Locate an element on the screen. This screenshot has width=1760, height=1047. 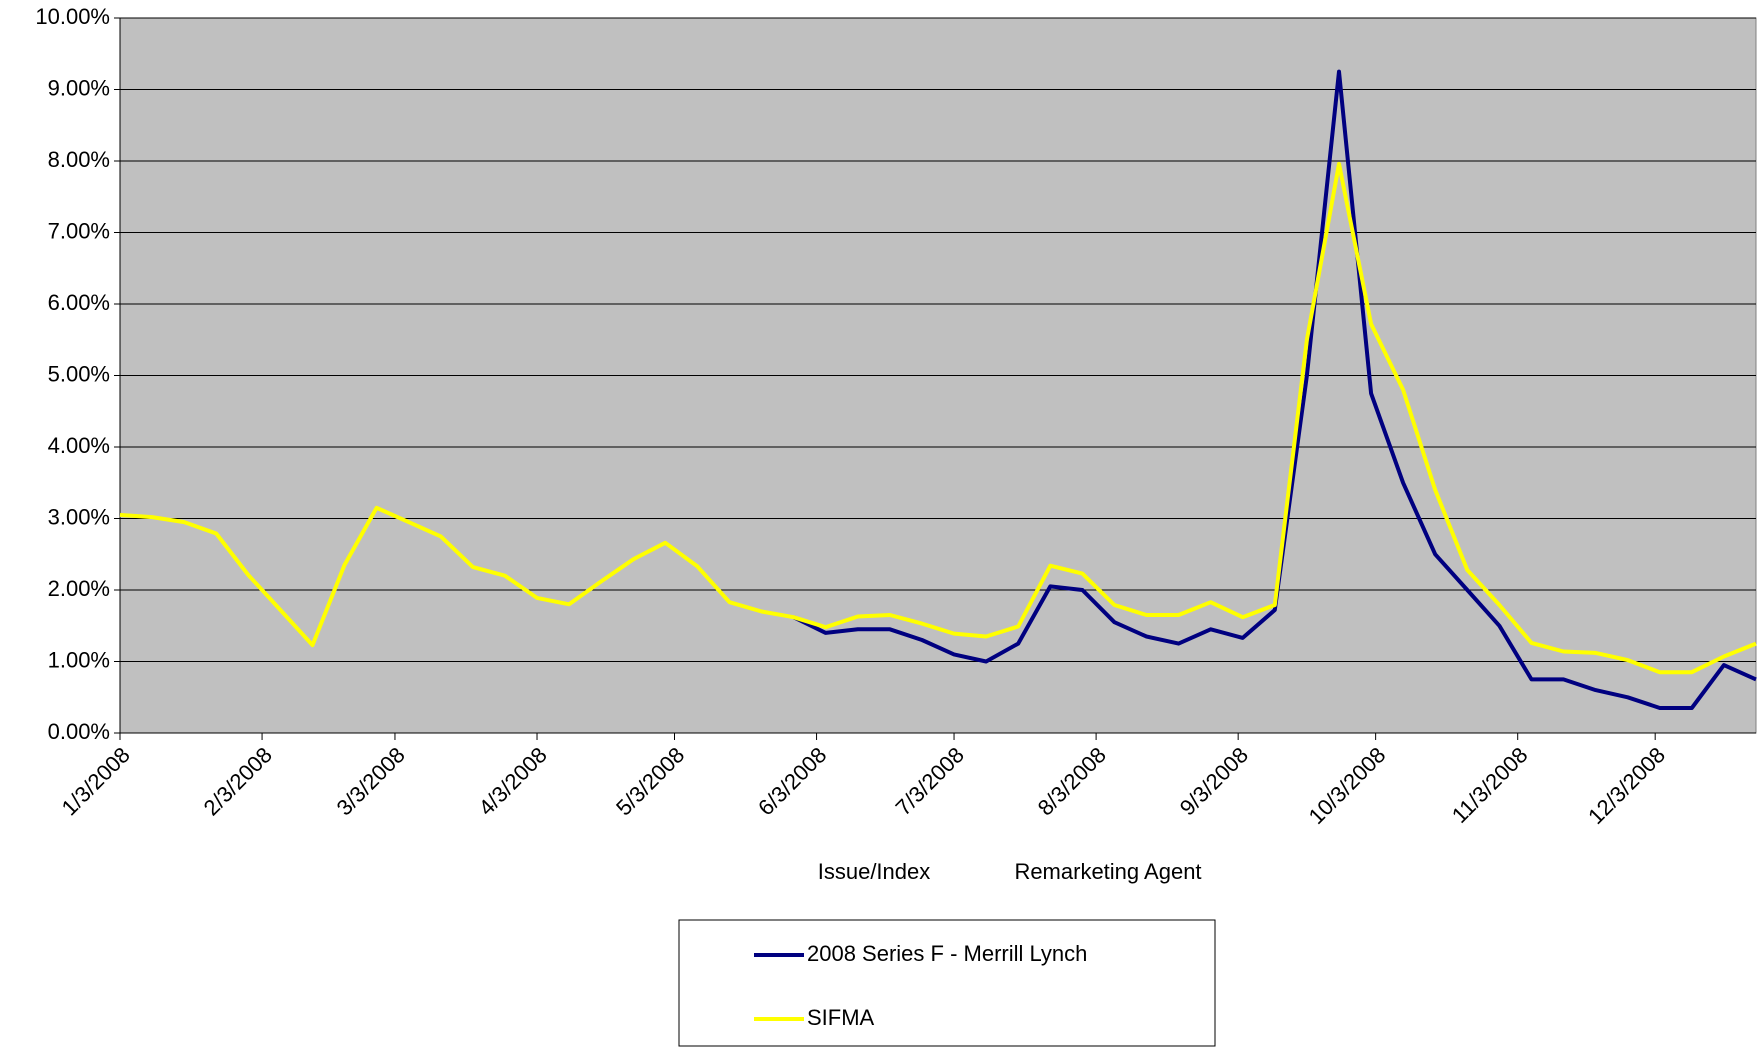
x-tick-label: 2/3/2008 is located at coordinates (238, 781).